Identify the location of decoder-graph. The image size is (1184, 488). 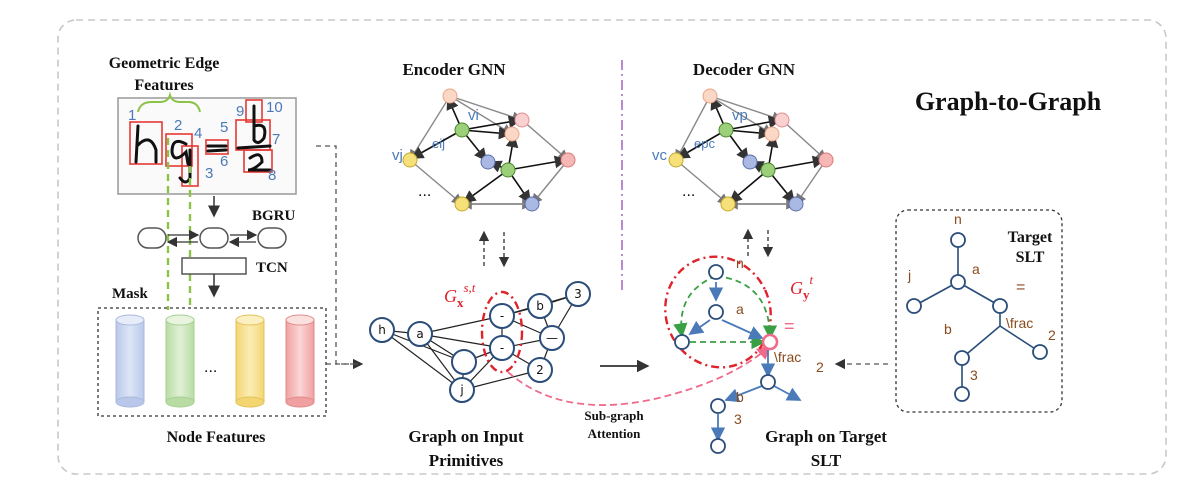
(751, 150).